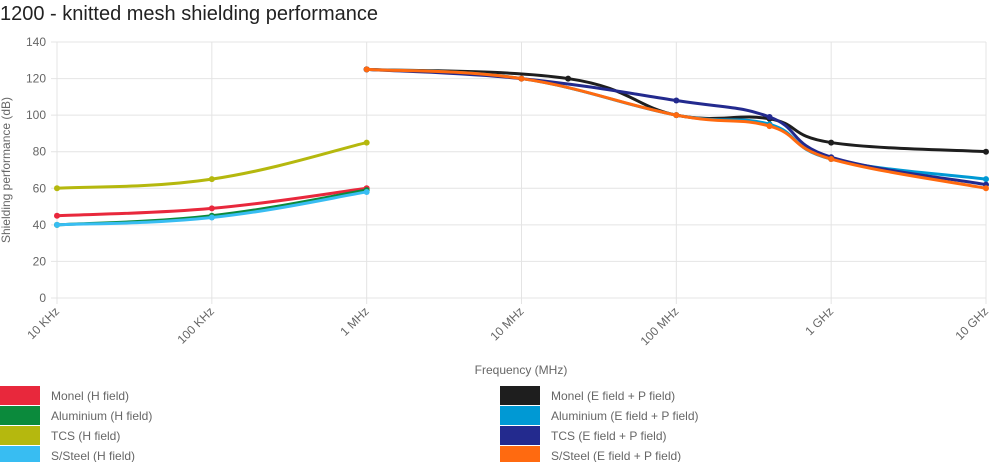  What do you see at coordinates (40, 225) in the screenshot?
I see `y-tick-label: 40` at bounding box center [40, 225].